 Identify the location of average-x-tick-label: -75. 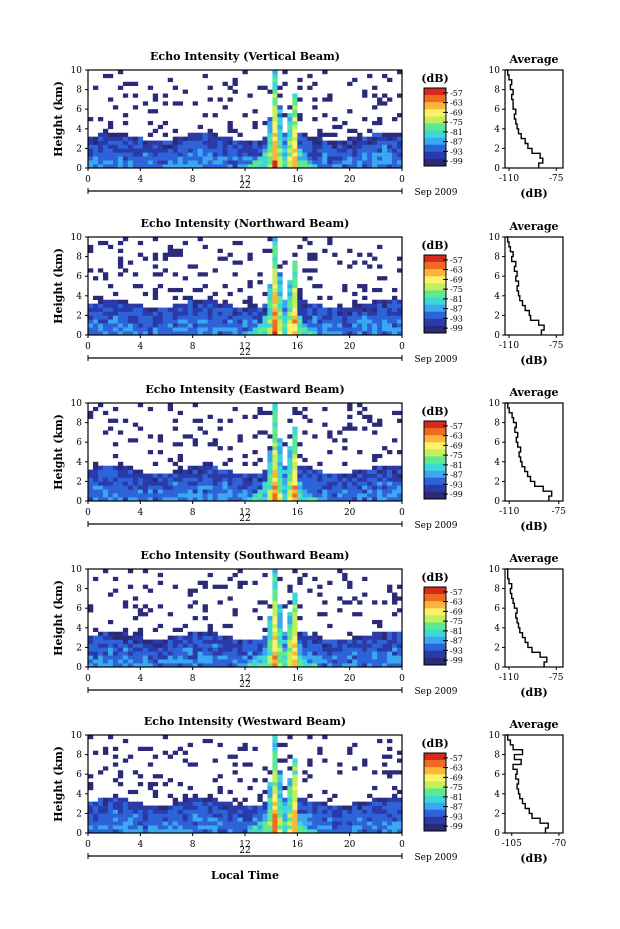
(559, 512).